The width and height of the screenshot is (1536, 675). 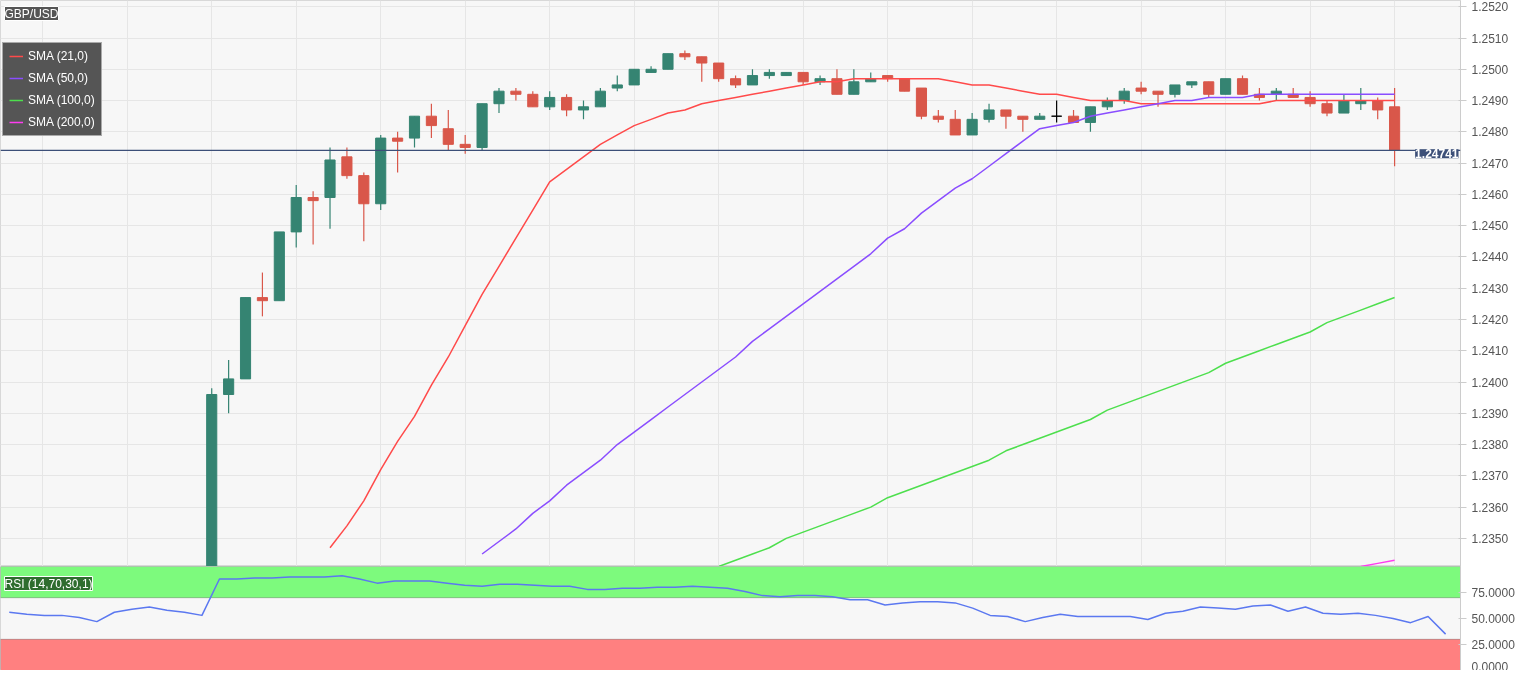 What do you see at coordinates (1490, 38) in the screenshot?
I see `y-tick-label: 1.2510` at bounding box center [1490, 38].